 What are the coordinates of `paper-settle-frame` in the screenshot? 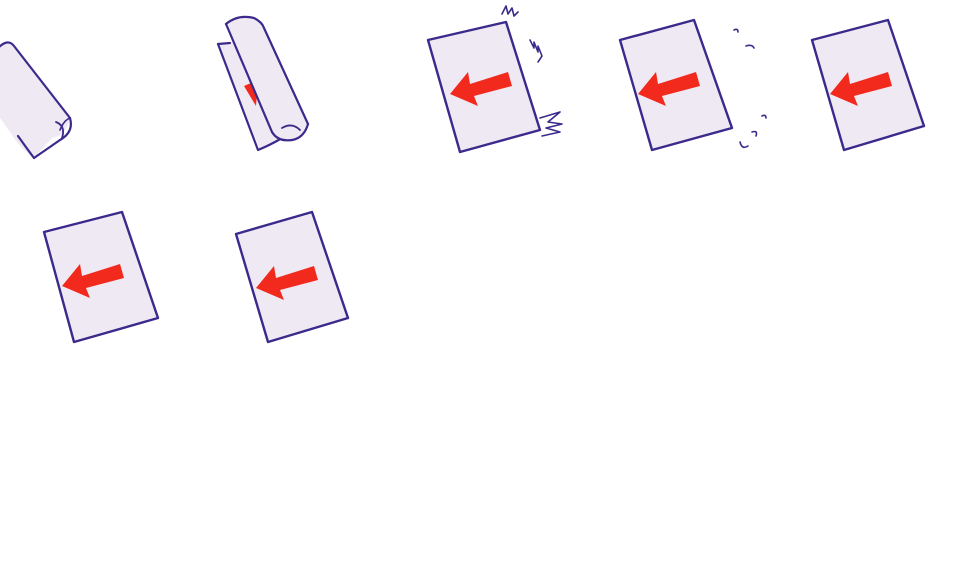 It's located at (672, 96).